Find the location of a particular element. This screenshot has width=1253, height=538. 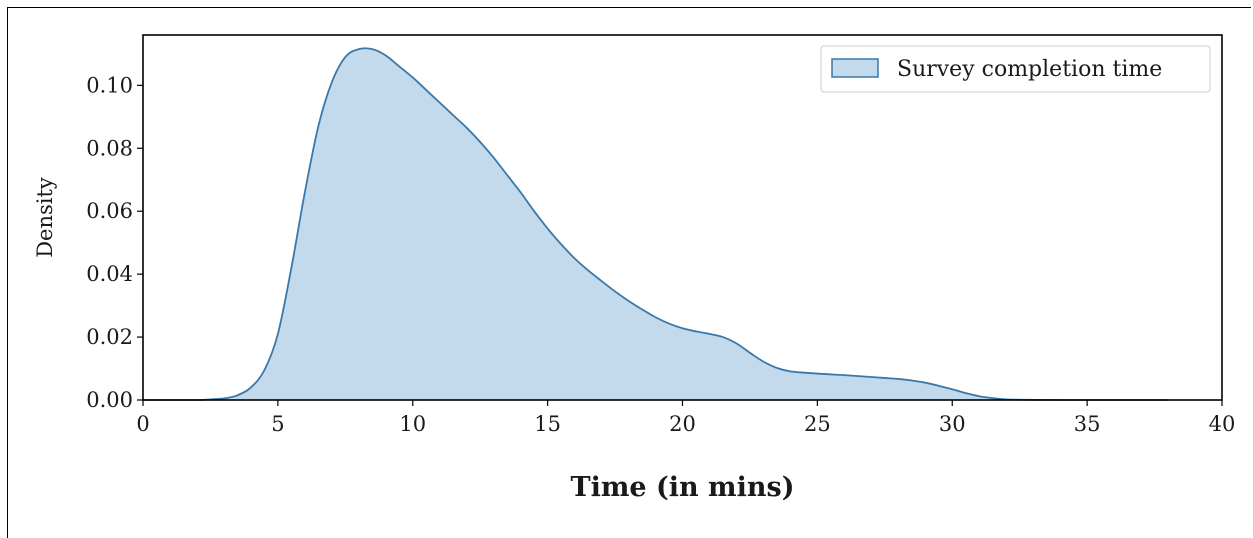

x-tick-label: 30 is located at coordinates (952, 424).